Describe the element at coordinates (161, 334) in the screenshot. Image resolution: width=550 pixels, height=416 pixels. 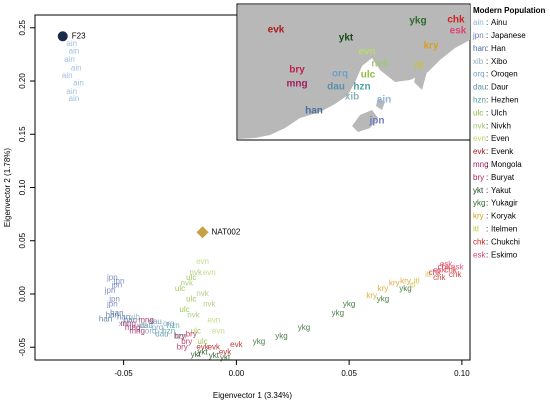
I see `point-label: dau` at that location.